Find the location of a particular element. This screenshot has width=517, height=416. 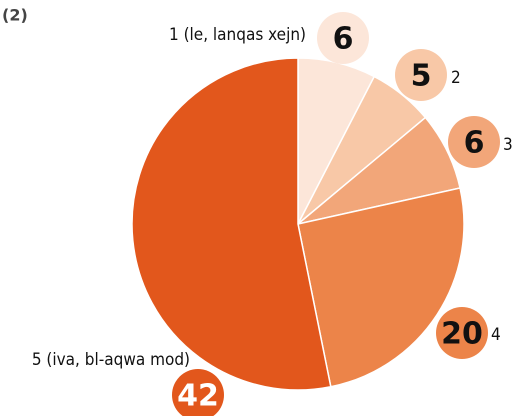

value-label: 20 is located at coordinates (462, 334).